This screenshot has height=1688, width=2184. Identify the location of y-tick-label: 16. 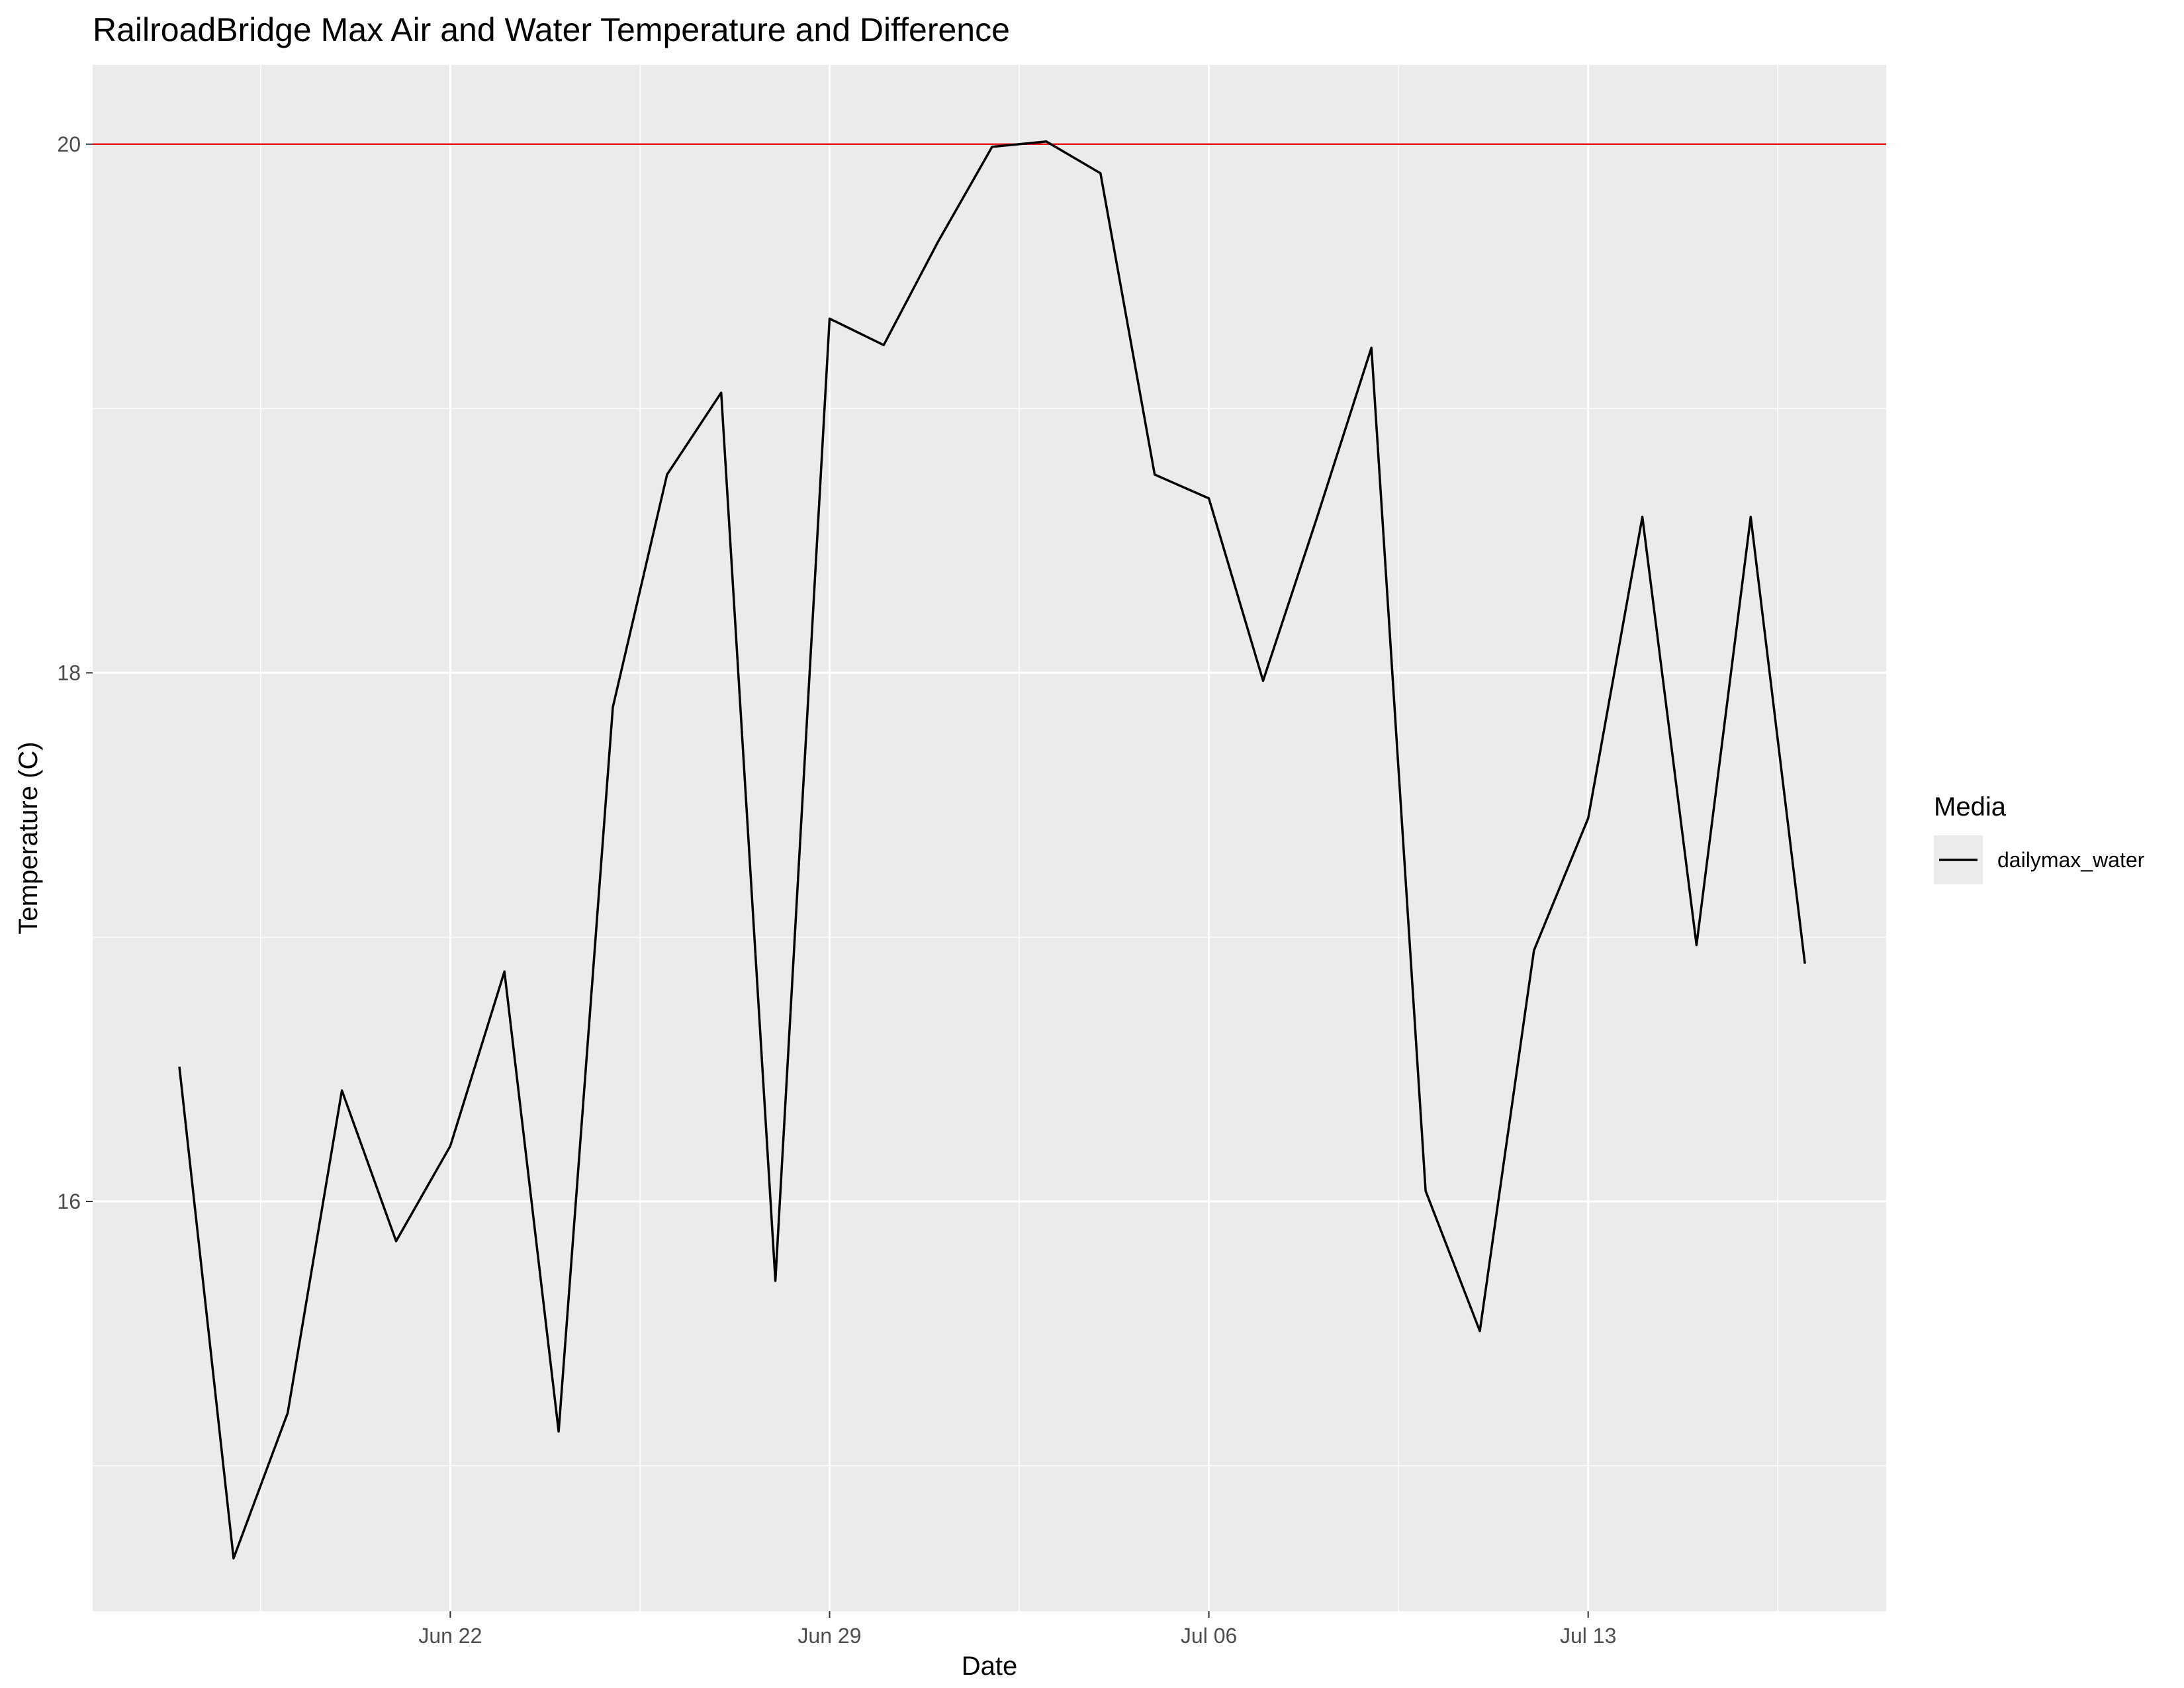
(69, 1201).